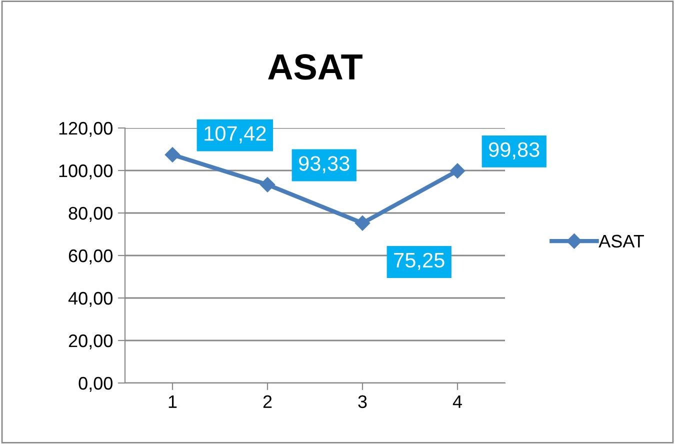 This screenshot has height=444, width=675. What do you see at coordinates (235, 135) in the screenshot?
I see `data-label: 107,42` at bounding box center [235, 135].